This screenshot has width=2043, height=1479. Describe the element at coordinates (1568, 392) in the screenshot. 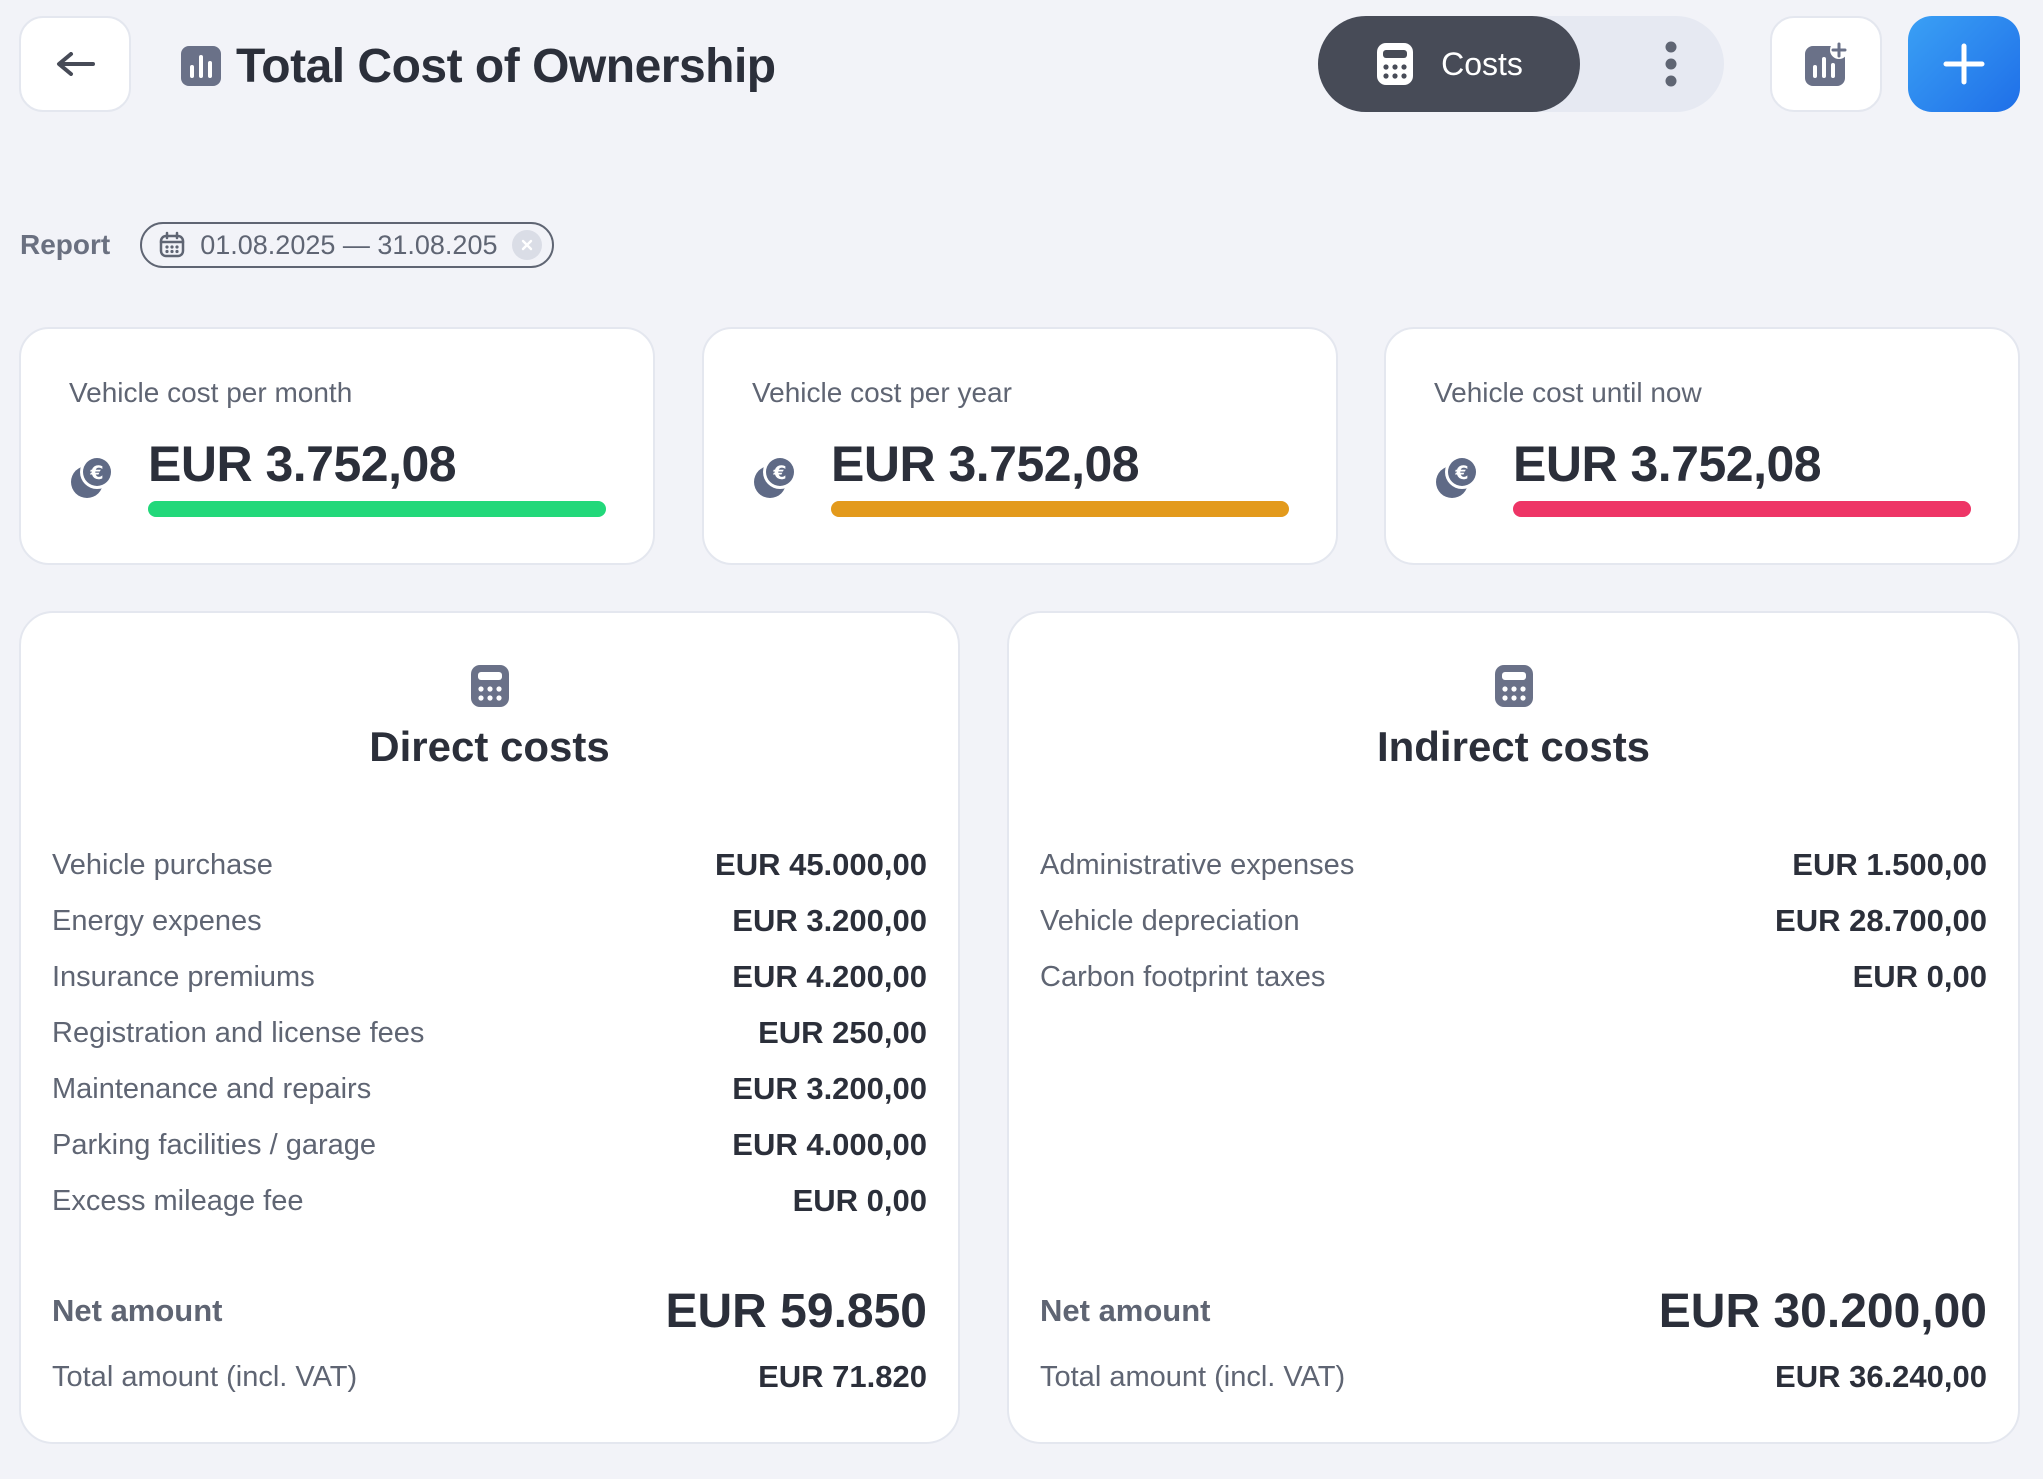

I see `kpi-label: Vehicle cost until now` at that location.